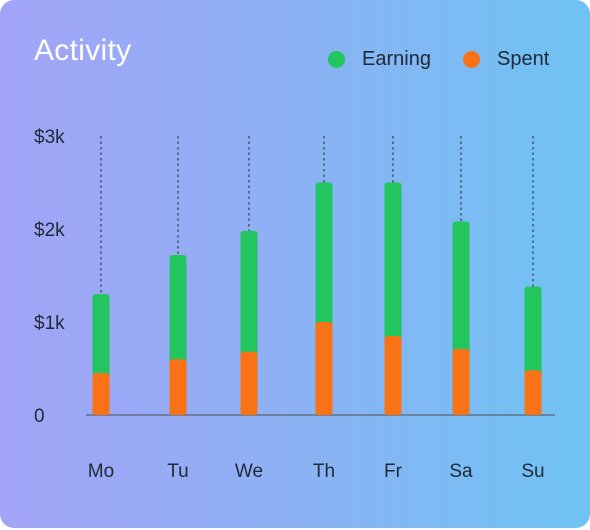  Describe the element at coordinates (324, 471) in the screenshot. I see `x-tick-label: Th` at that location.